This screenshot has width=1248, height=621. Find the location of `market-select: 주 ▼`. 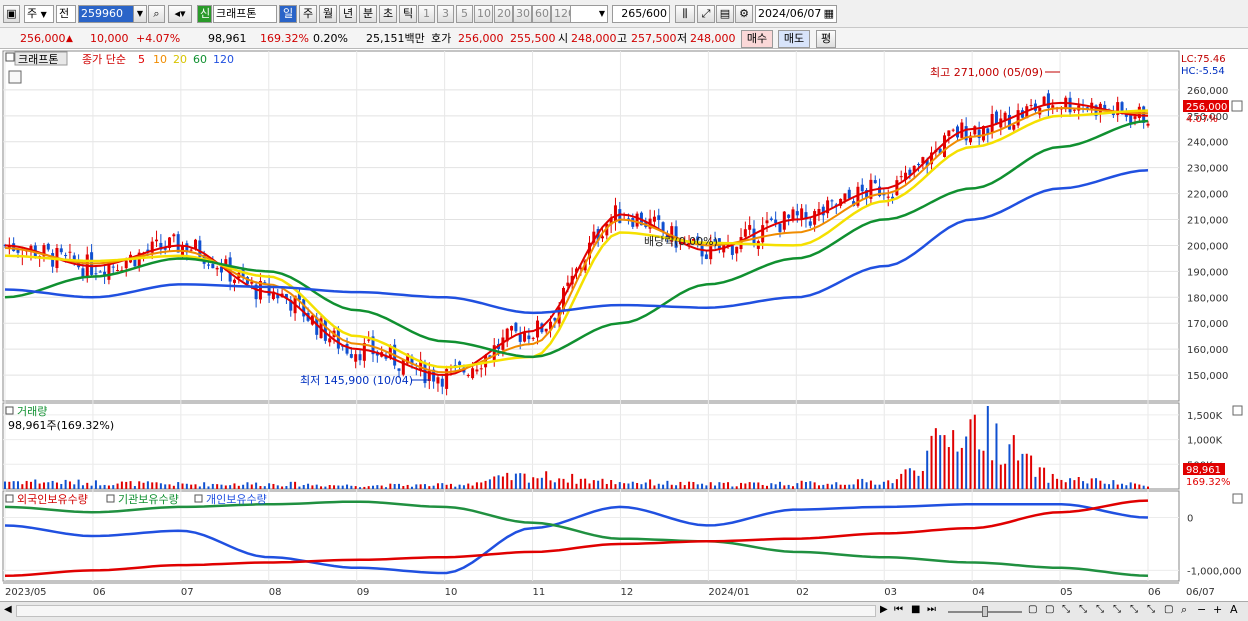

market-select: 주 ▼ is located at coordinates (39, 14).